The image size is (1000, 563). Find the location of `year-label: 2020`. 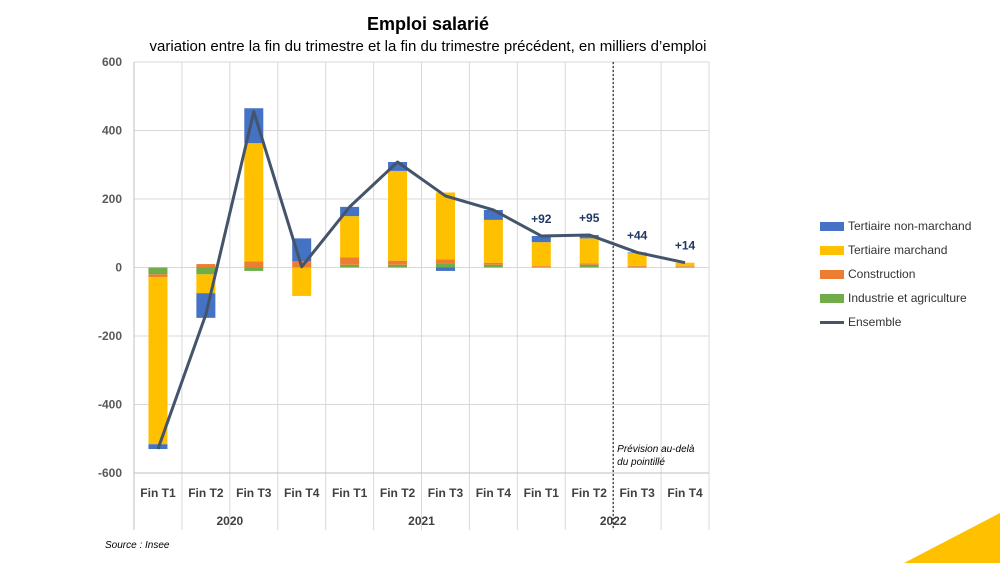

year-label: 2020 is located at coordinates (229, 521).